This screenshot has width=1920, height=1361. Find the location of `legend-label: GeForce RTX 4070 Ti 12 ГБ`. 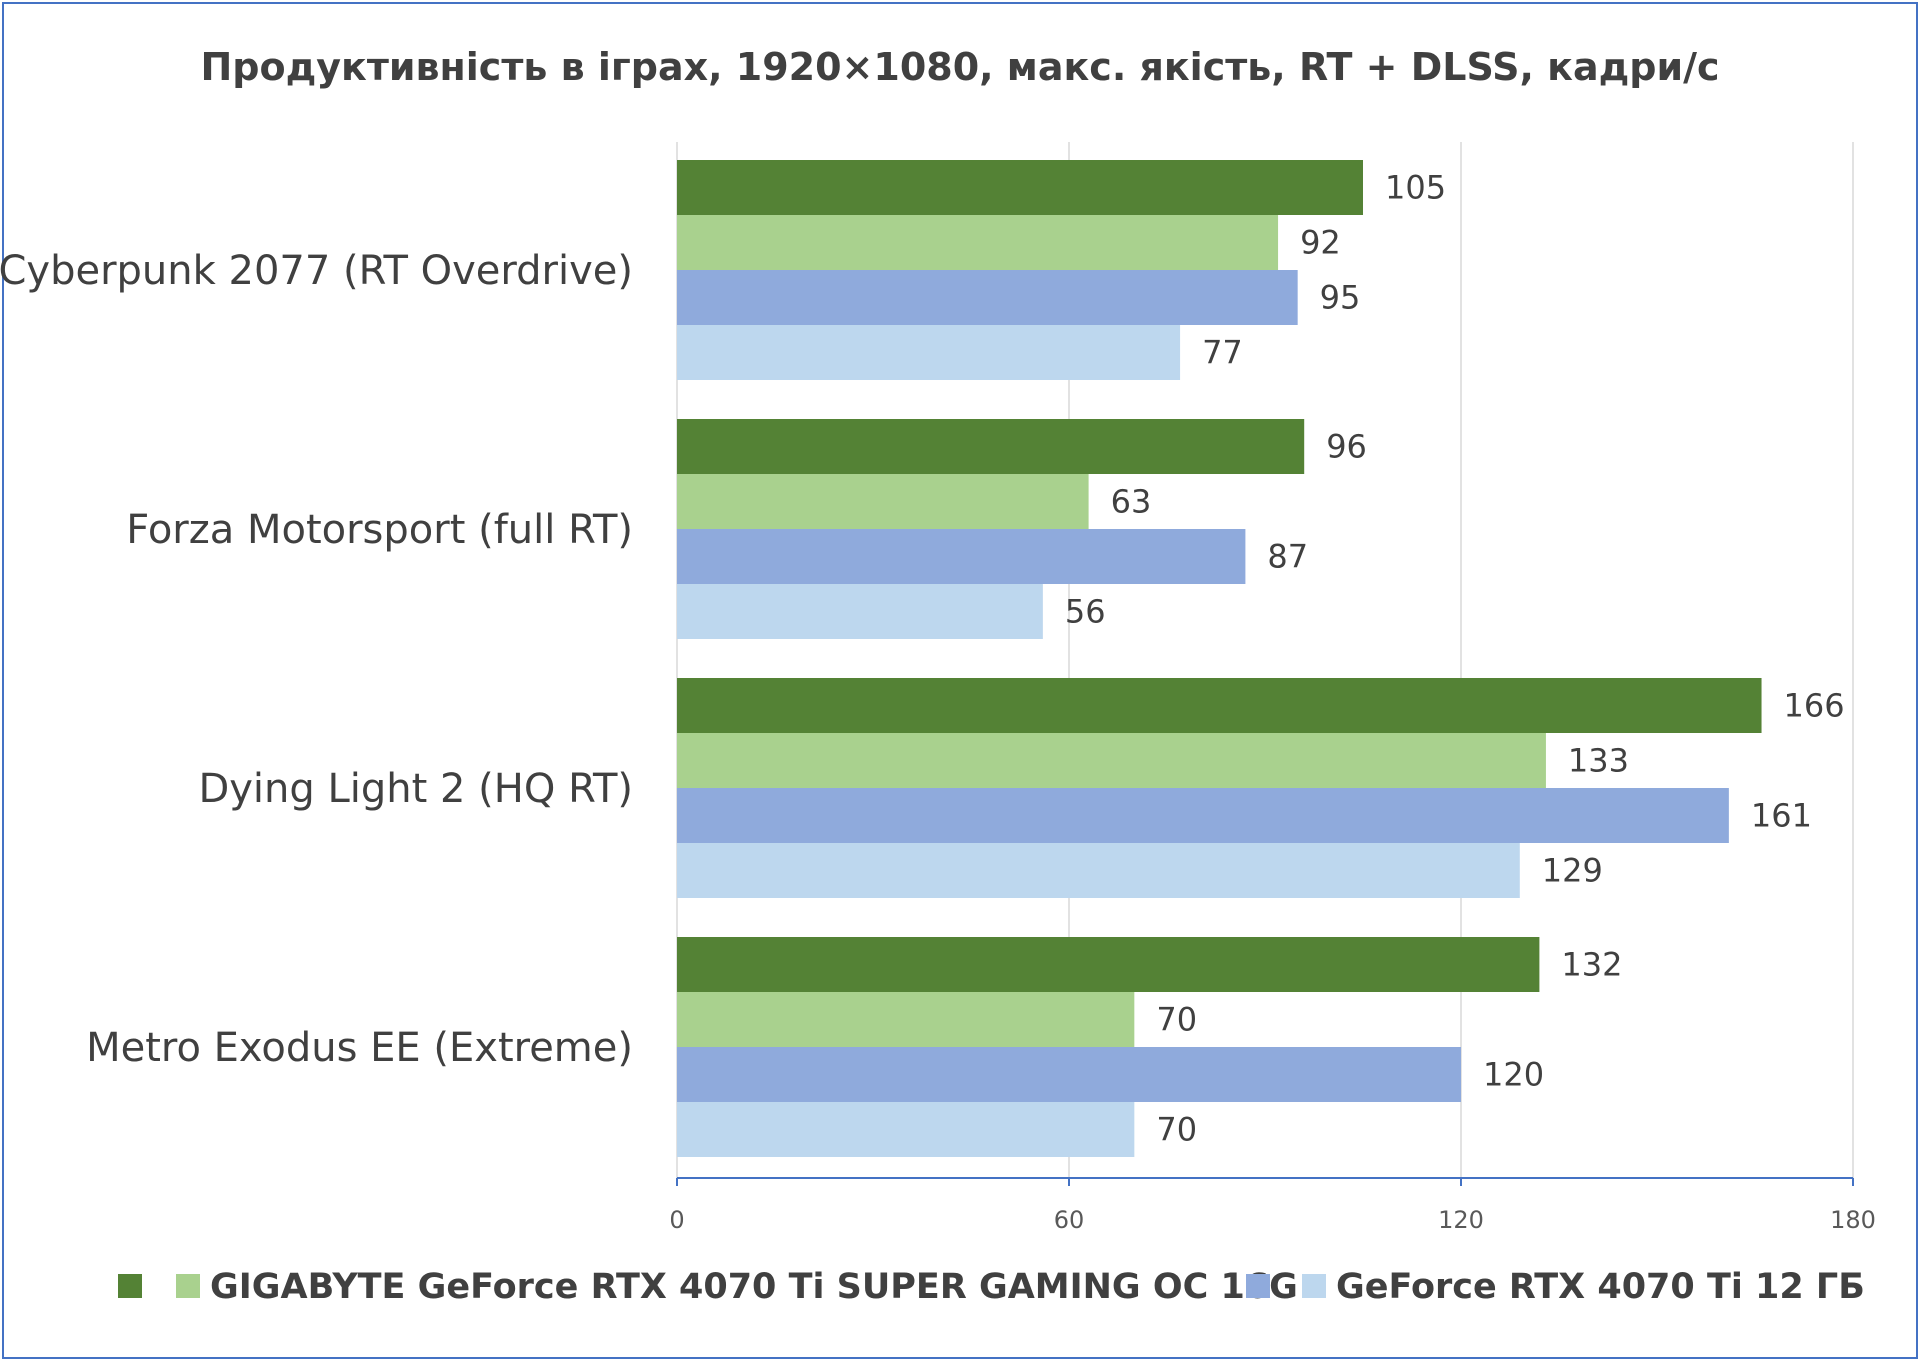

legend-label: GeForce RTX 4070 Ti 12 ГБ is located at coordinates (1600, 1287).